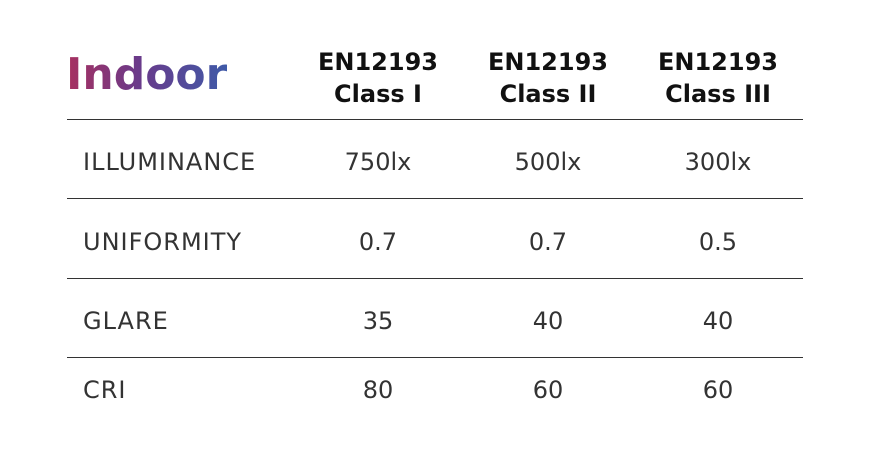  What do you see at coordinates (378, 162) in the screenshot?
I see `cell-value: 750lx` at bounding box center [378, 162].